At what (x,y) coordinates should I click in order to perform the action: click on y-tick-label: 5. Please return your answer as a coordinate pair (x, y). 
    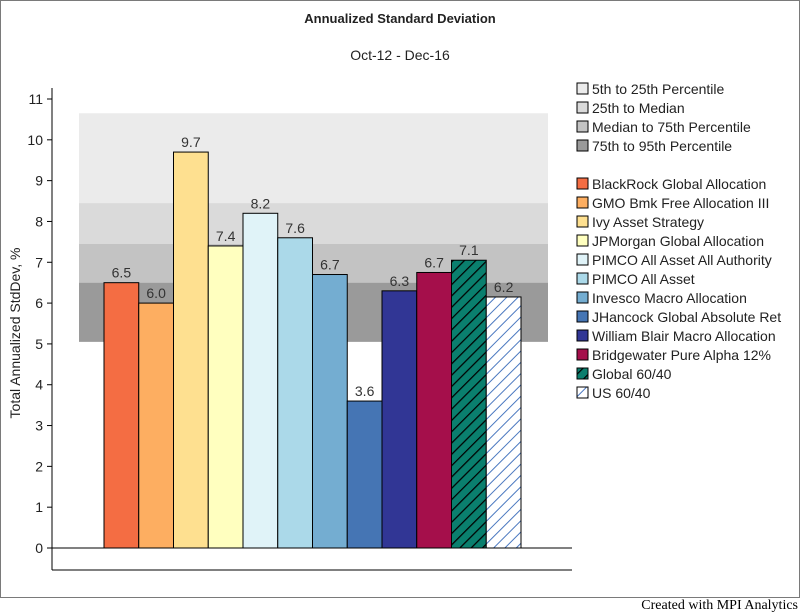
    Looking at the image, I should click on (39, 344).